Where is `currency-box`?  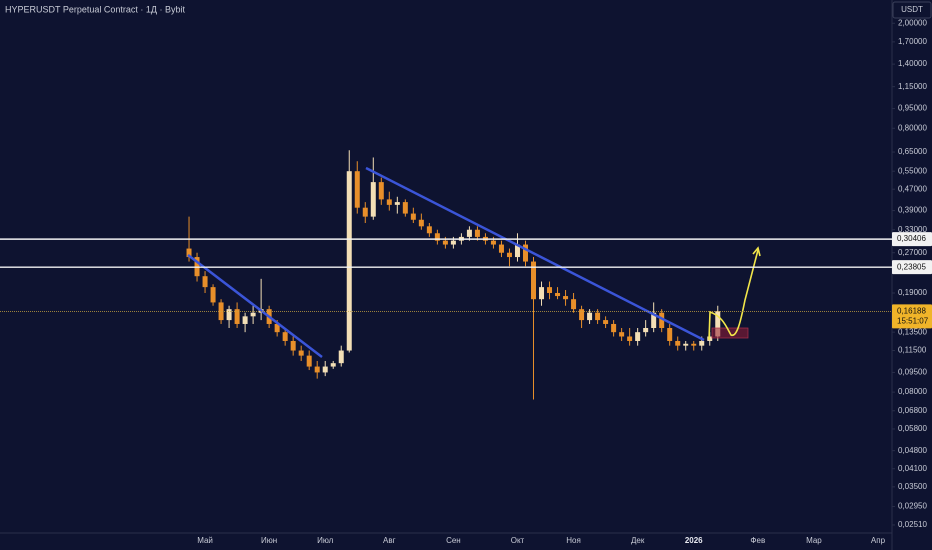 currency-box is located at coordinates (912, 10).